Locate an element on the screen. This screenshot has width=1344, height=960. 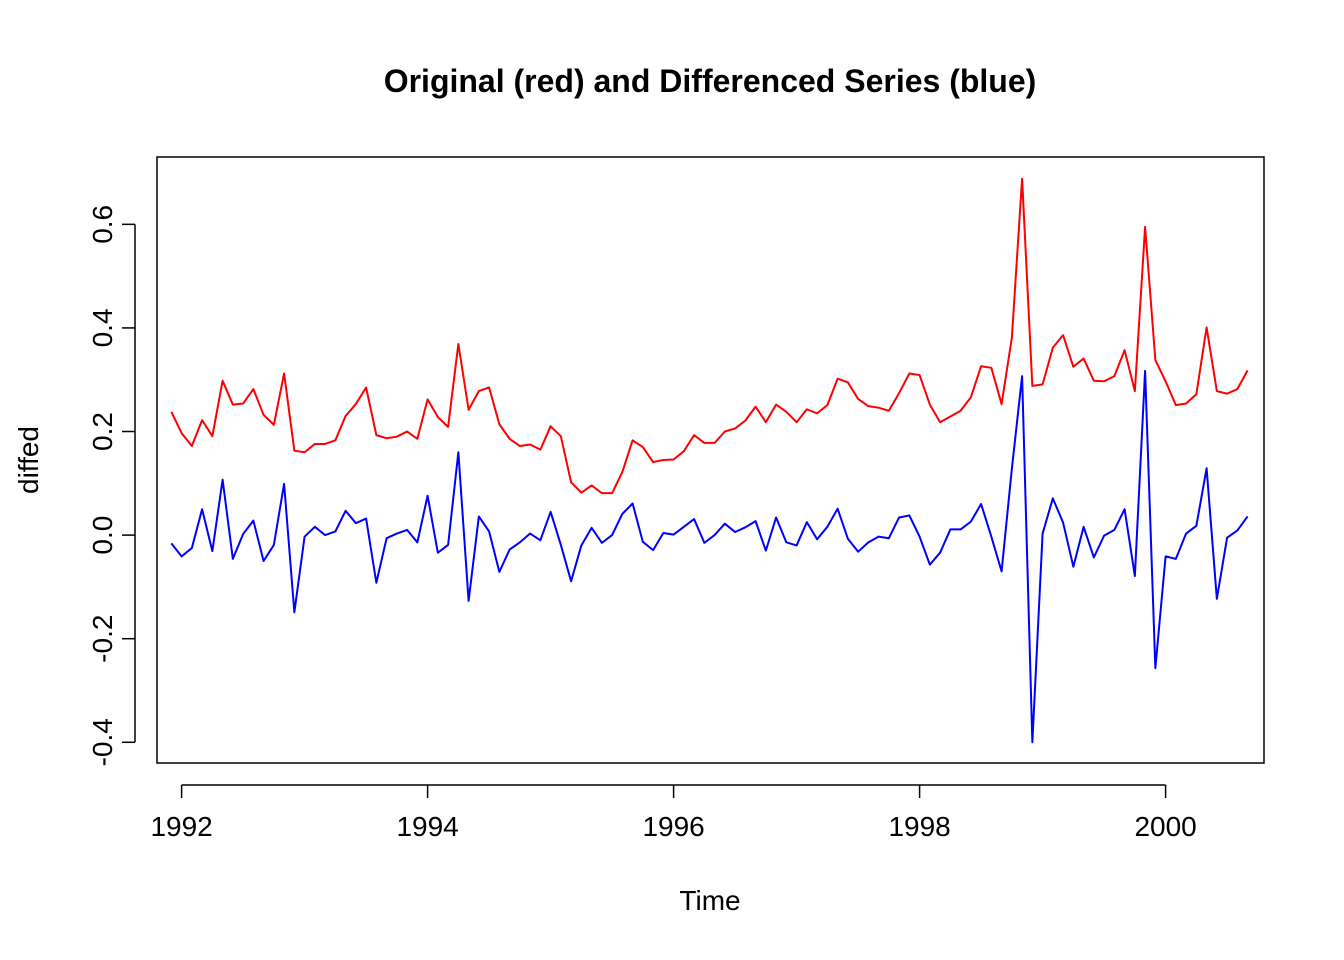
y-tick-label: -0.4 is located at coordinates (102, 742).